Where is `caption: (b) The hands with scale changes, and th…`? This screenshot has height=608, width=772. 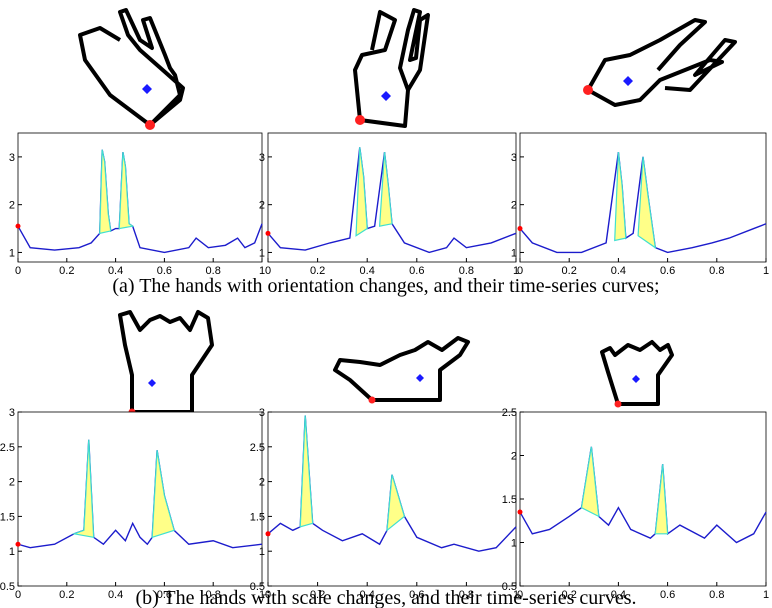
caption: (b) The hands with scale changes, and th… is located at coordinates (385, 597).